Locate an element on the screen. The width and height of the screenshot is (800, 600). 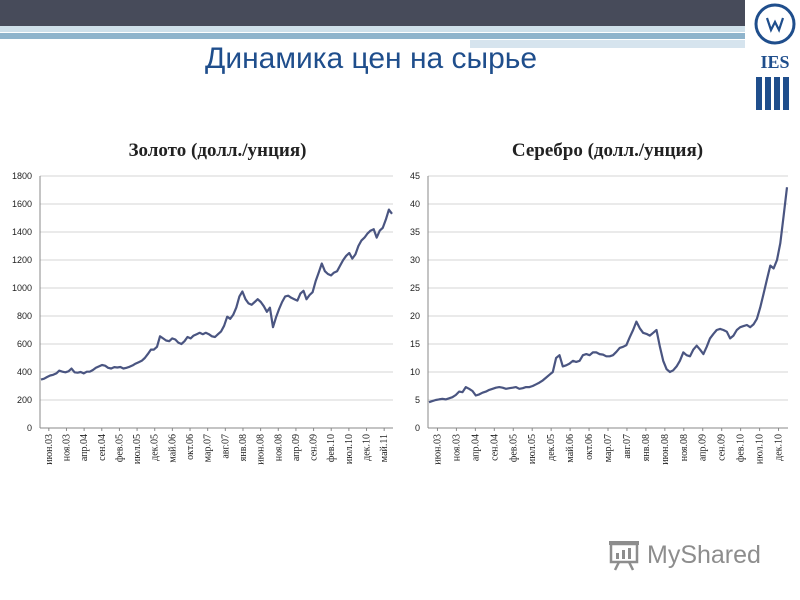
gold-x-tick-label: ноя.03 is located at coordinates (66, 447).